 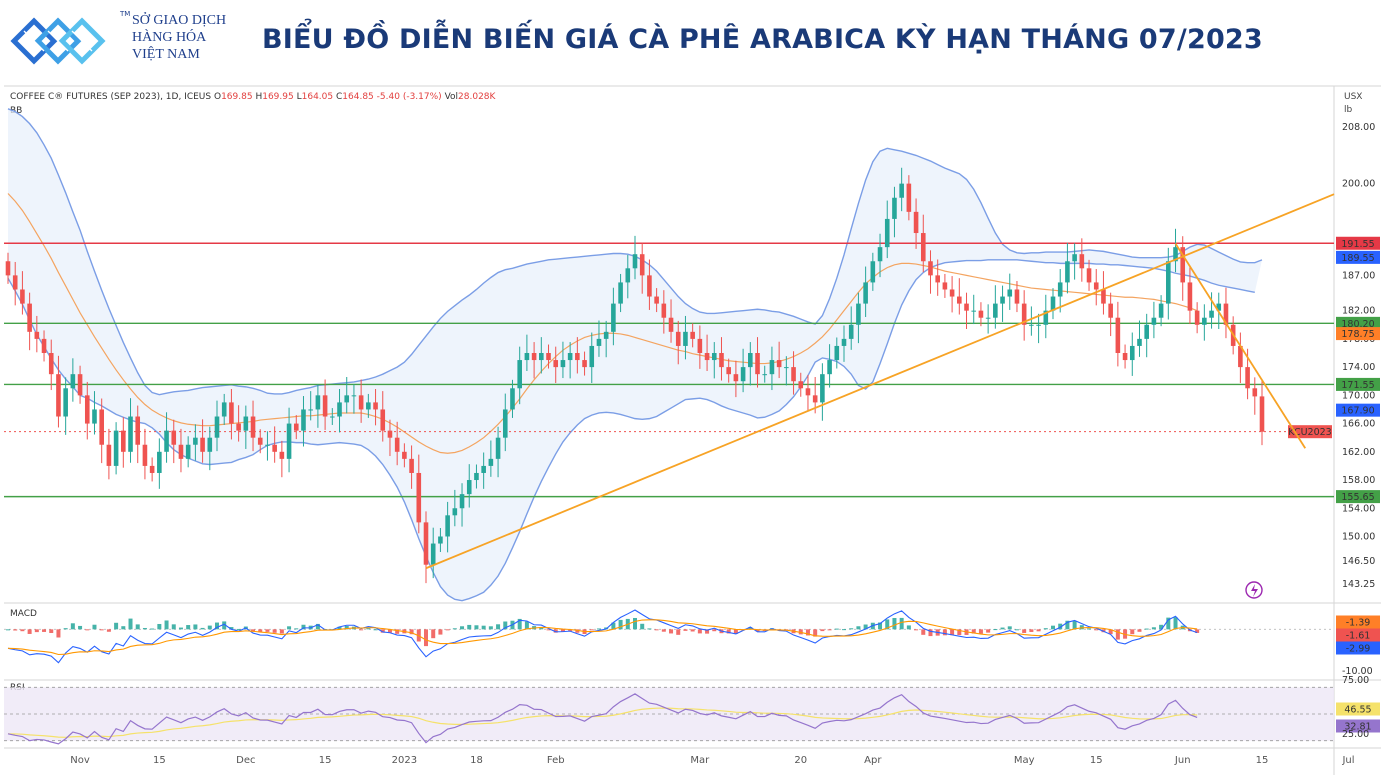 What do you see at coordinates (1024, 760) in the screenshot?
I see `time-axis-tick: May` at bounding box center [1024, 760].